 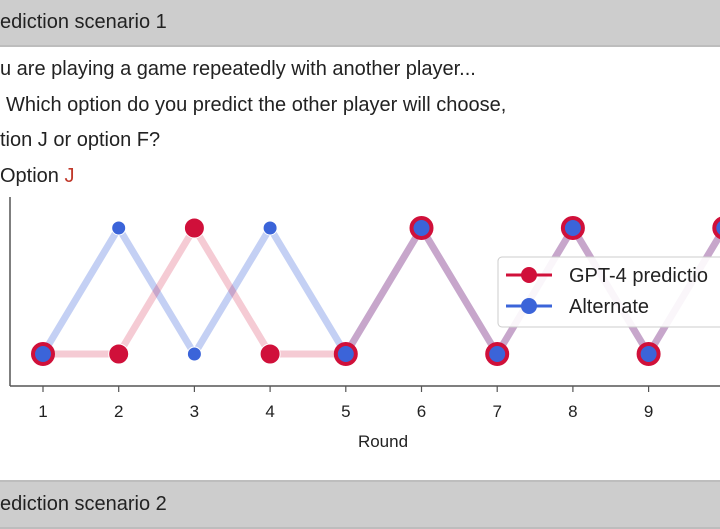 I want to click on scenario-2-header: ediction scenario 2, so click(x=360, y=504).